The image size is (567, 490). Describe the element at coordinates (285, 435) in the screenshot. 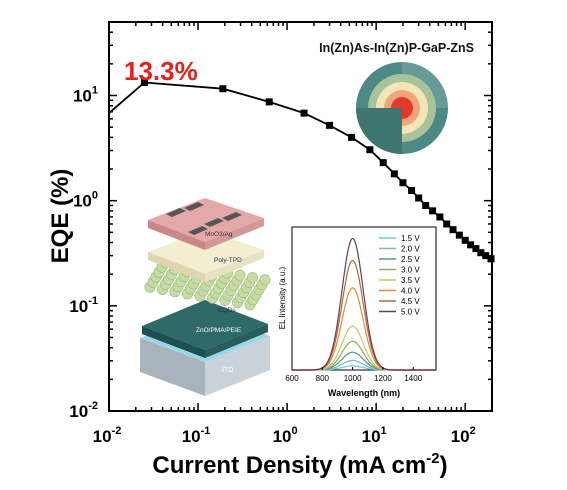

I see `x-tick-label: 10⁰` at that location.